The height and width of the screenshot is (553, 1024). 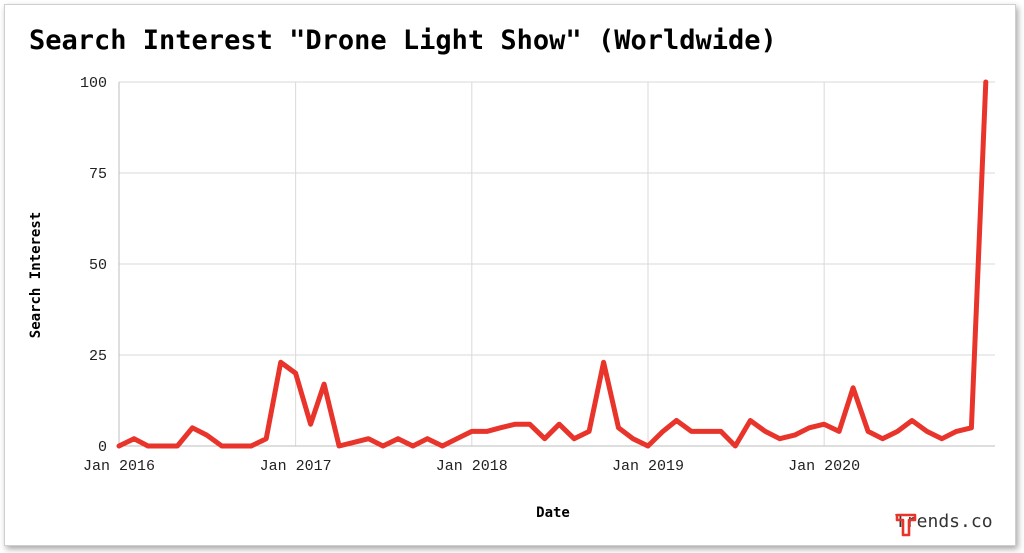 I want to click on y-axis-ticks: 0 25 50 75 100, so click(x=93, y=265).